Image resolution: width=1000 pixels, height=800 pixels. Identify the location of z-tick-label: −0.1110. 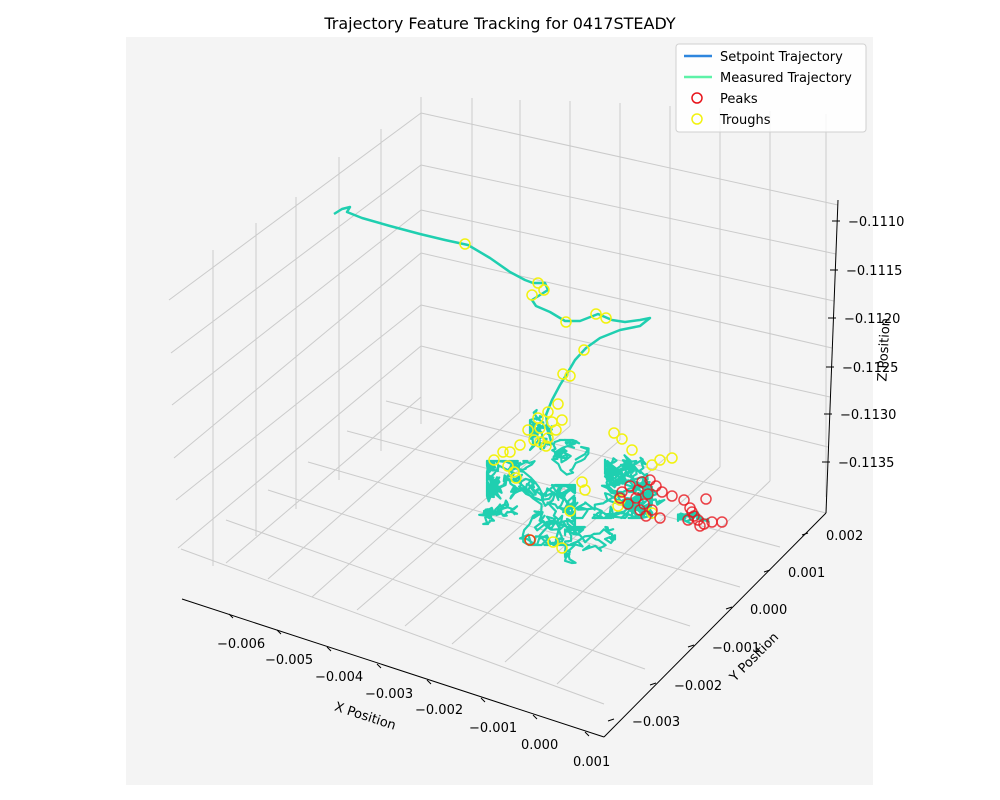
(876, 222).